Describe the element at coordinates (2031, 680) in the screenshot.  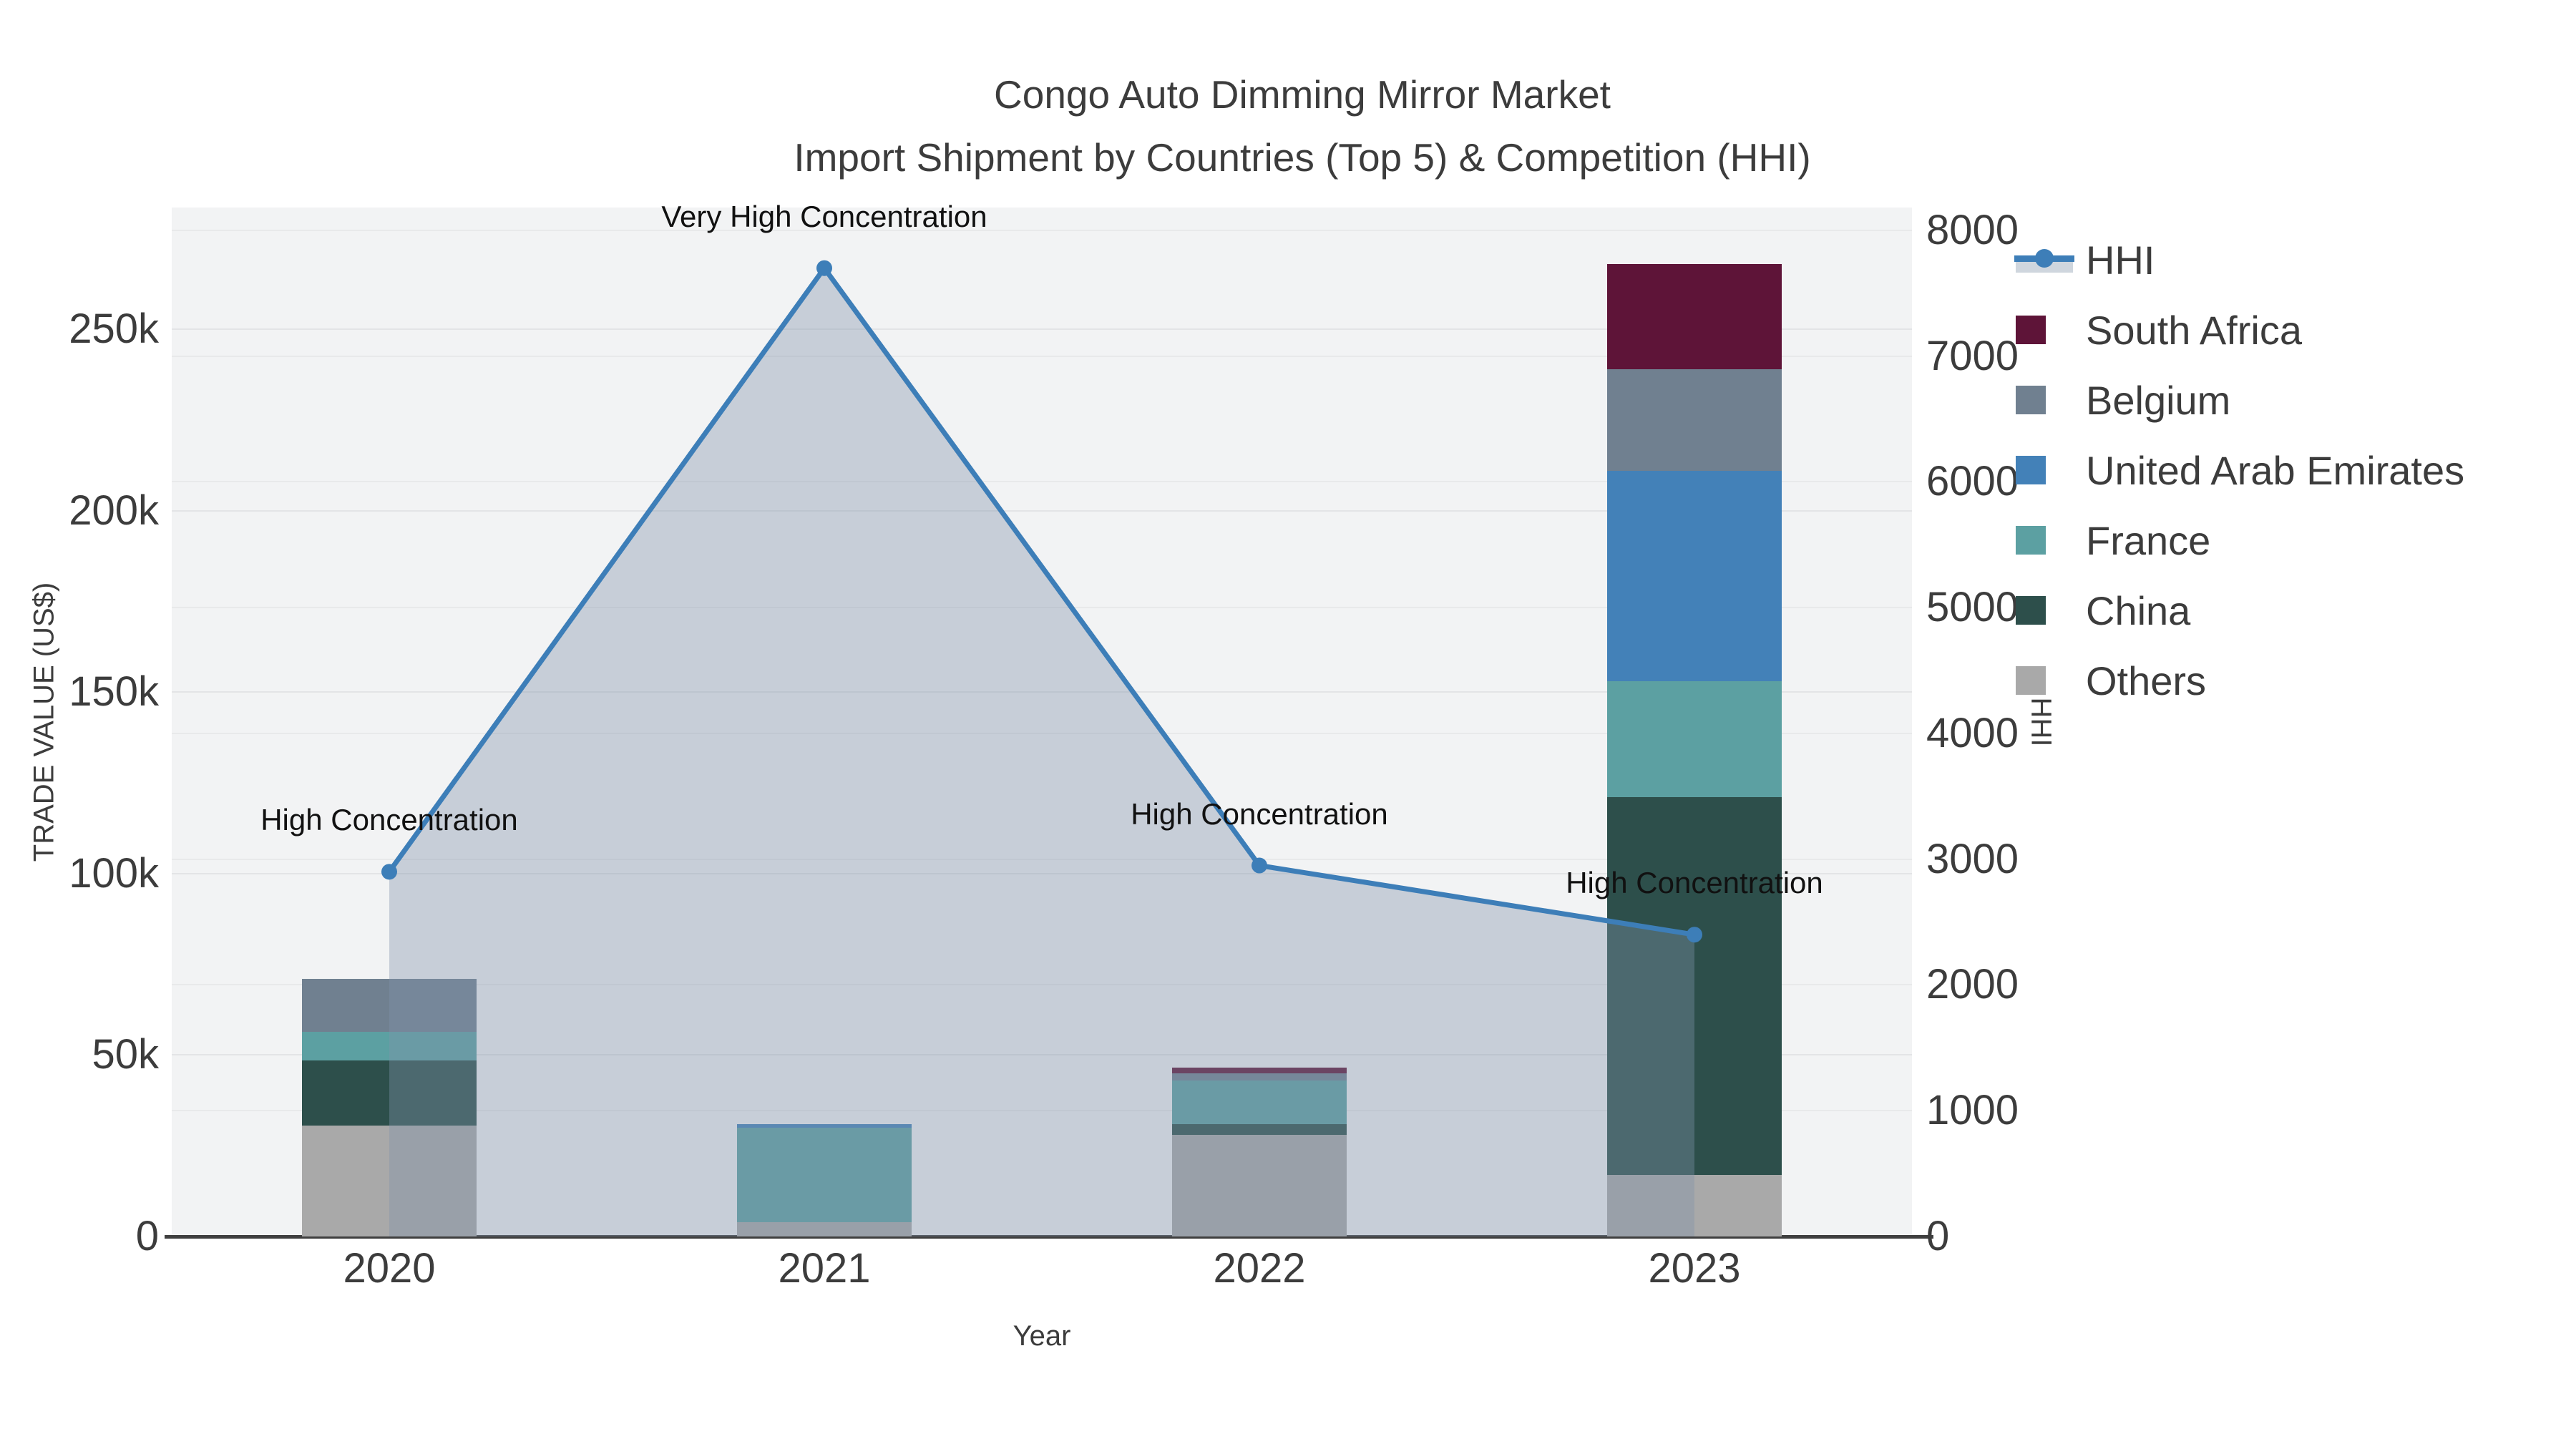
I see `legend-swatch-others` at that location.